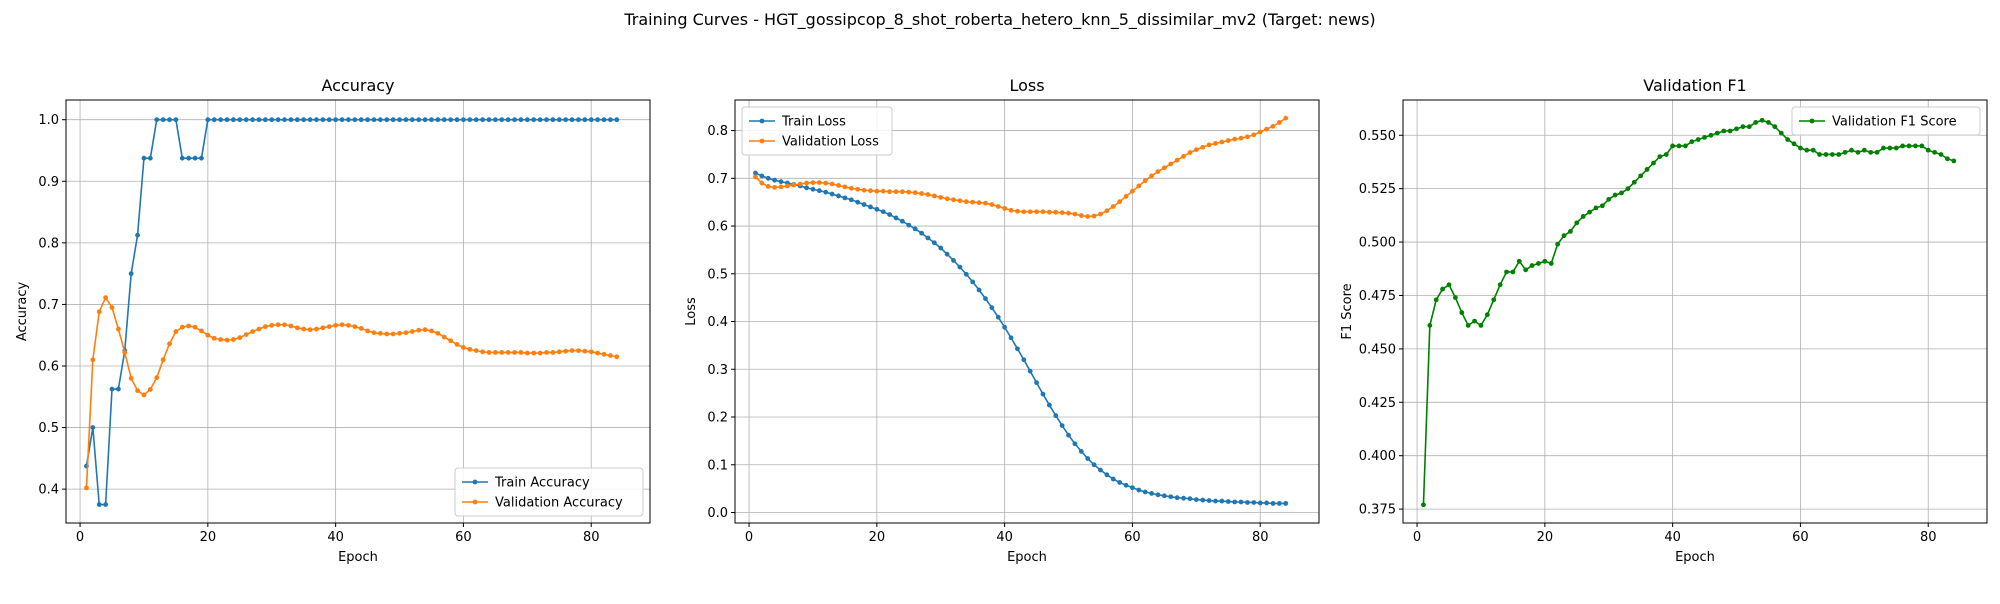 The image size is (2000, 604). What do you see at coordinates (717, 131) in the screenshot?
I see `y-tick-label: 0.8` at bounding box center [717, 131].